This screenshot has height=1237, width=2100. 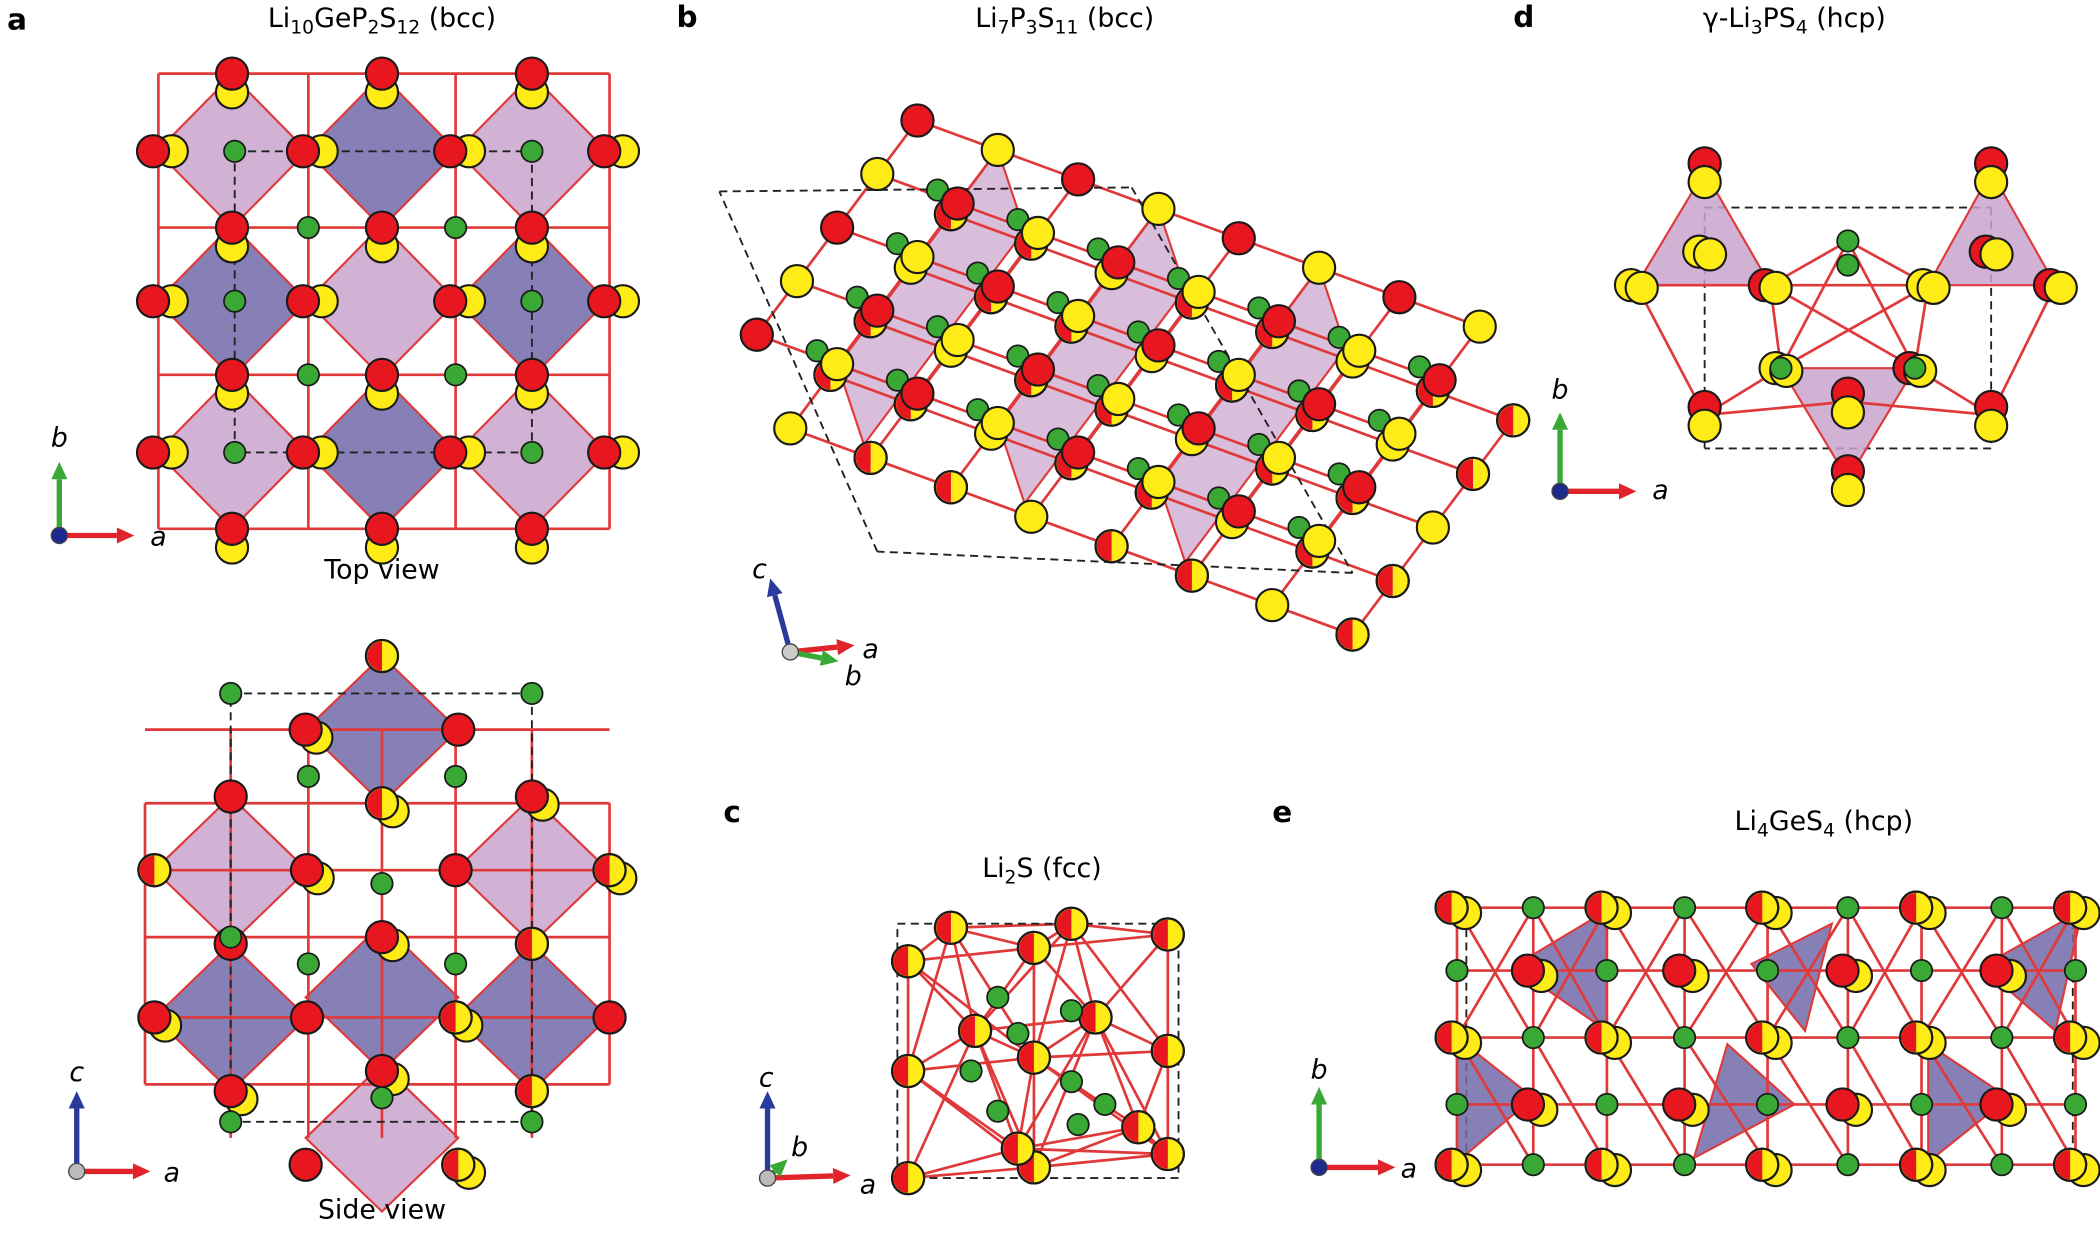 What do you see at coordinates (1779, 18) in the screenshot?
I see `title-text: PS` at bounding box center [1779, 18].